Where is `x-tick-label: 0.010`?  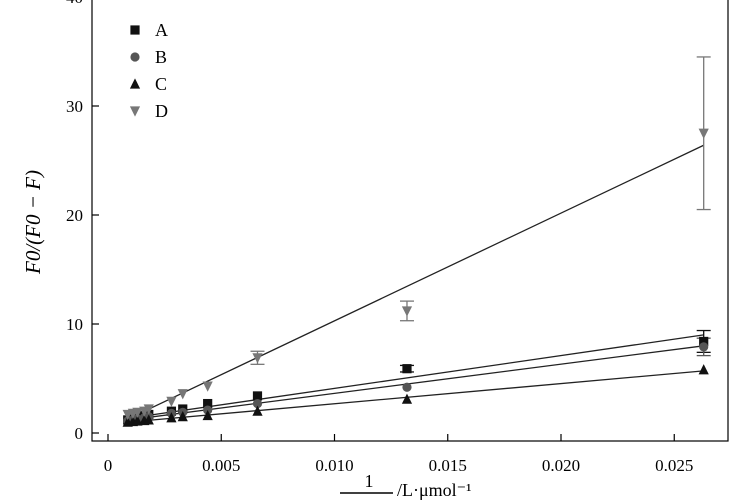
x-tick-label: 0.010 is located at coordinates (334, 465).